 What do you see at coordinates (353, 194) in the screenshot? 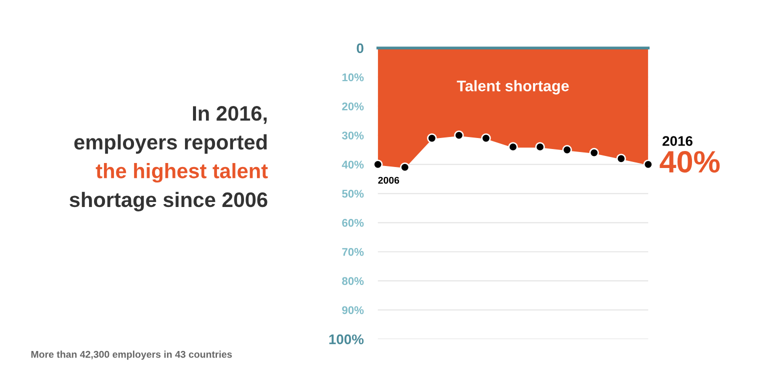
I see `y-tick-label: 50%` at bounding box center [353, 194].